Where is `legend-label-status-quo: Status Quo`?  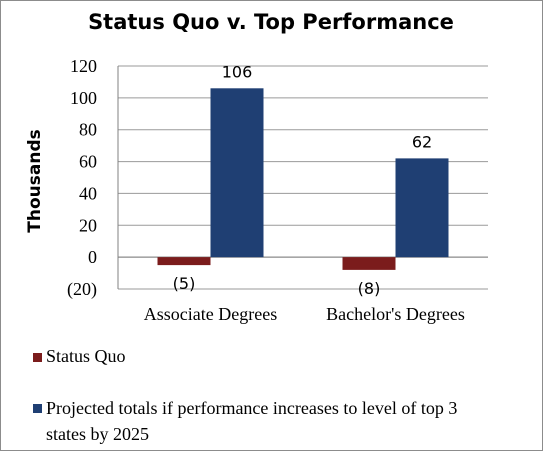
legend-label-status-quo: Status Quo is located at coordinates (86, 356).